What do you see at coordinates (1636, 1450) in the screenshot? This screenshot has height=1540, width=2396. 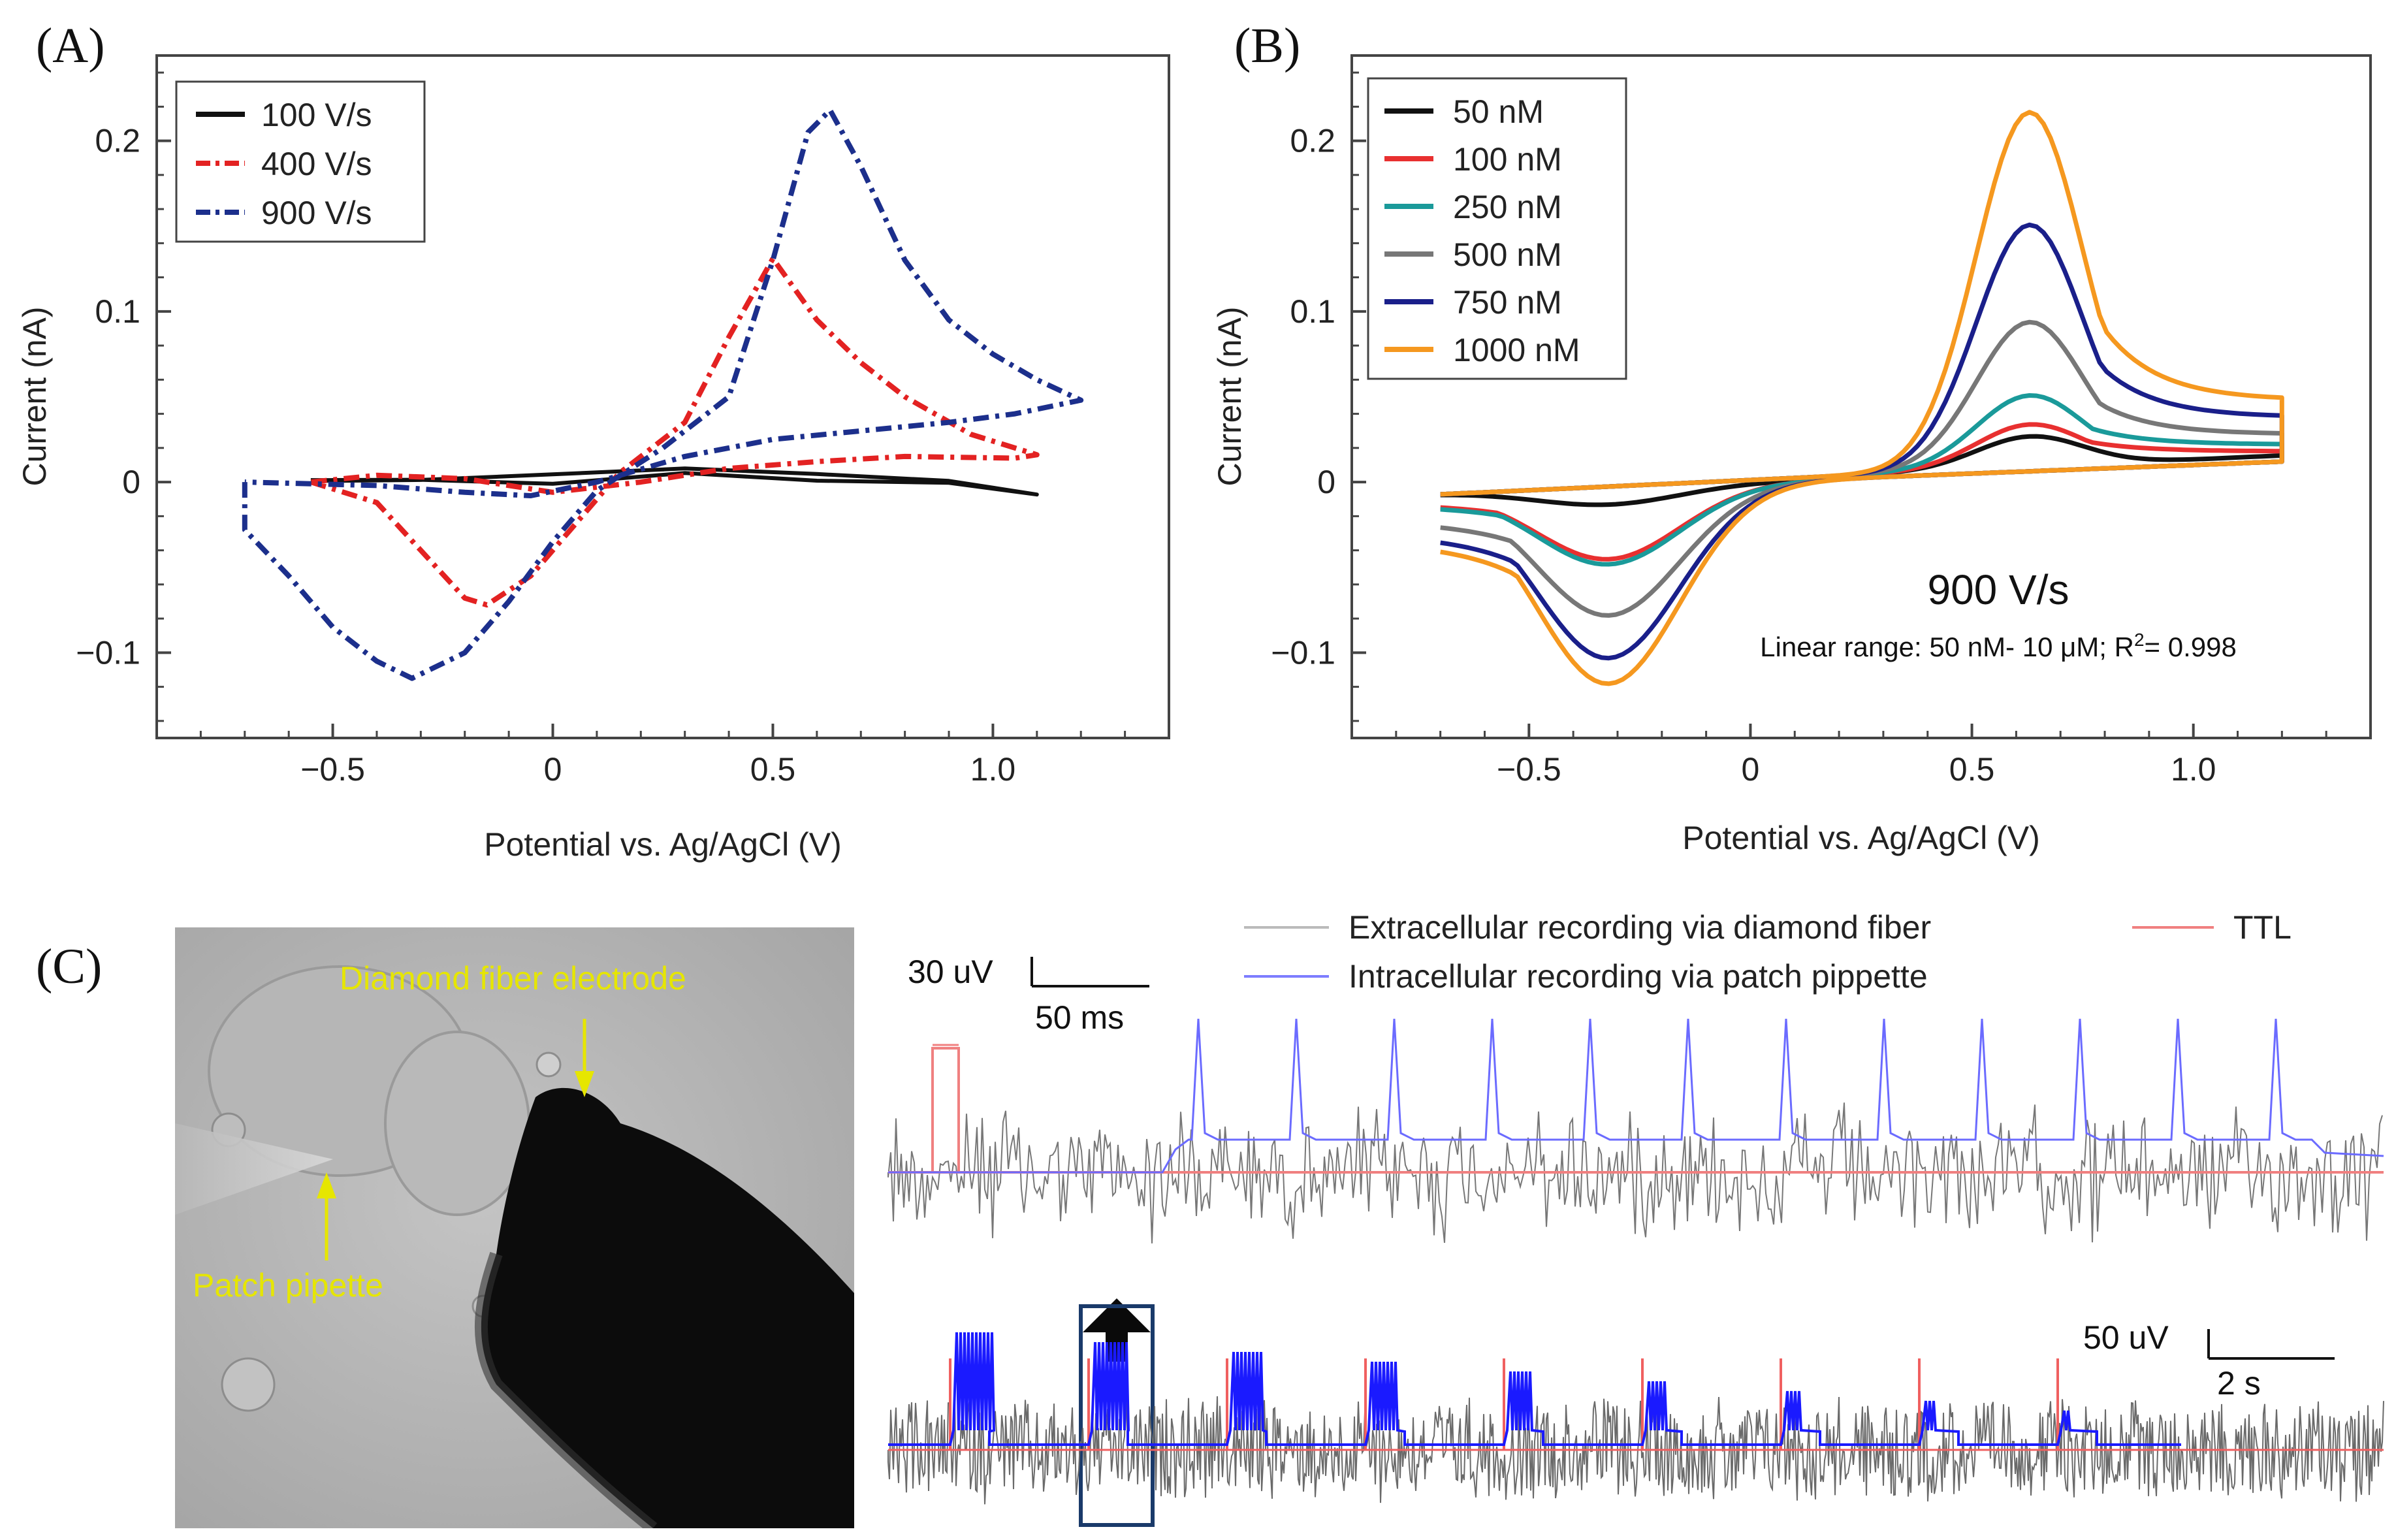 I see `extracellular-trace-bottom` at bounding box center [1636, 1450].